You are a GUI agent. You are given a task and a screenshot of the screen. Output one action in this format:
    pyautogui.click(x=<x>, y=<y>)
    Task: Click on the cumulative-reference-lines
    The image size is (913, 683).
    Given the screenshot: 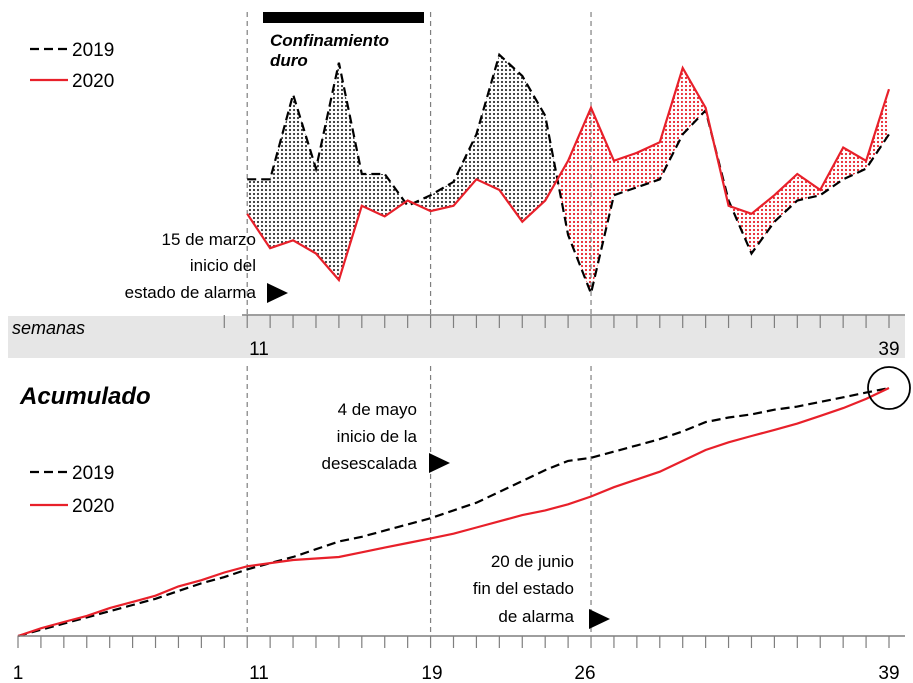 What is the action you would take?
    pyautogui.click(x=419, y=501)
    